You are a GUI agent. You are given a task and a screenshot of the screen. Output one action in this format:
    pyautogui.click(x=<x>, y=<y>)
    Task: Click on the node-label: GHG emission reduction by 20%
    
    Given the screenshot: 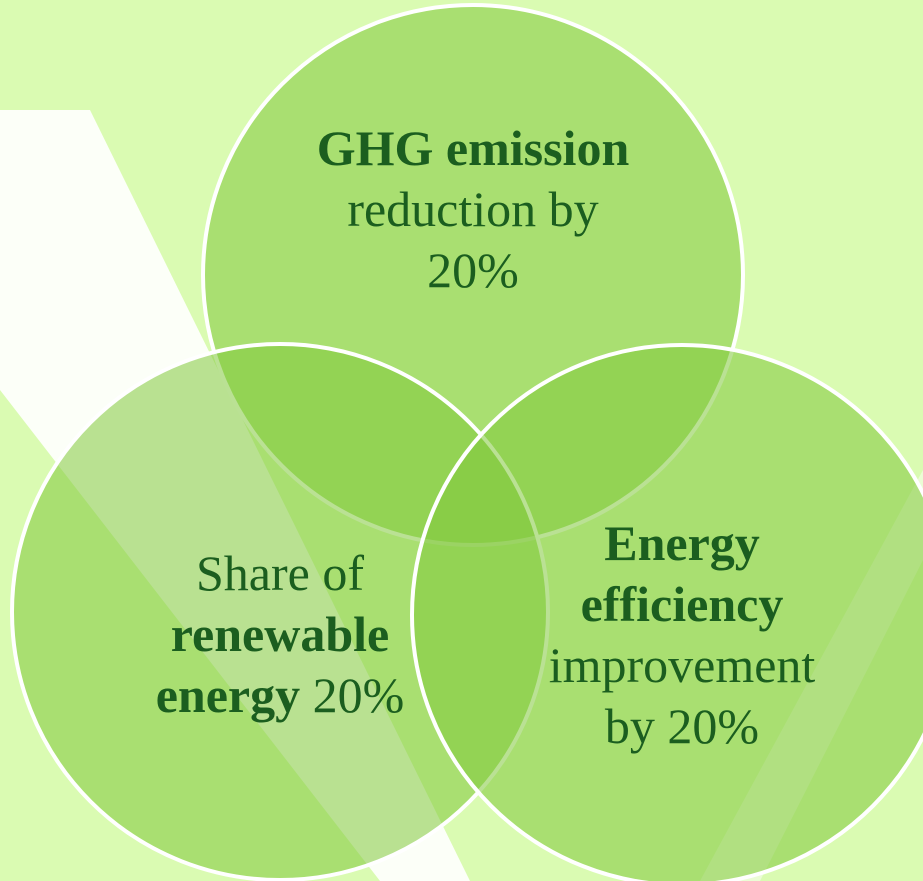 What is the action you would take?
    pyautogui.click(x=473, y=209)
    